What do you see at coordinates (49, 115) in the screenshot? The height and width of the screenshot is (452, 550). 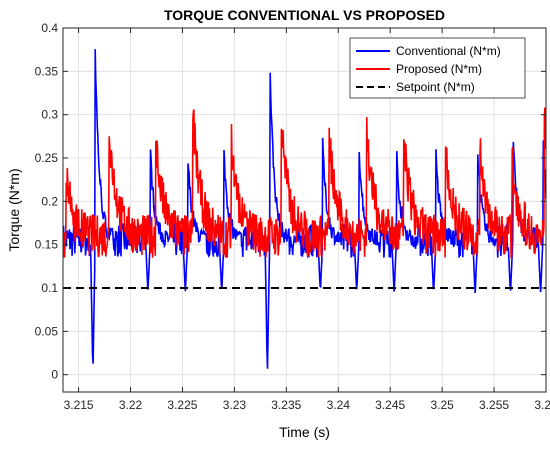 I see `y-tick-label: 0.3` at bounding box center [49, 115].